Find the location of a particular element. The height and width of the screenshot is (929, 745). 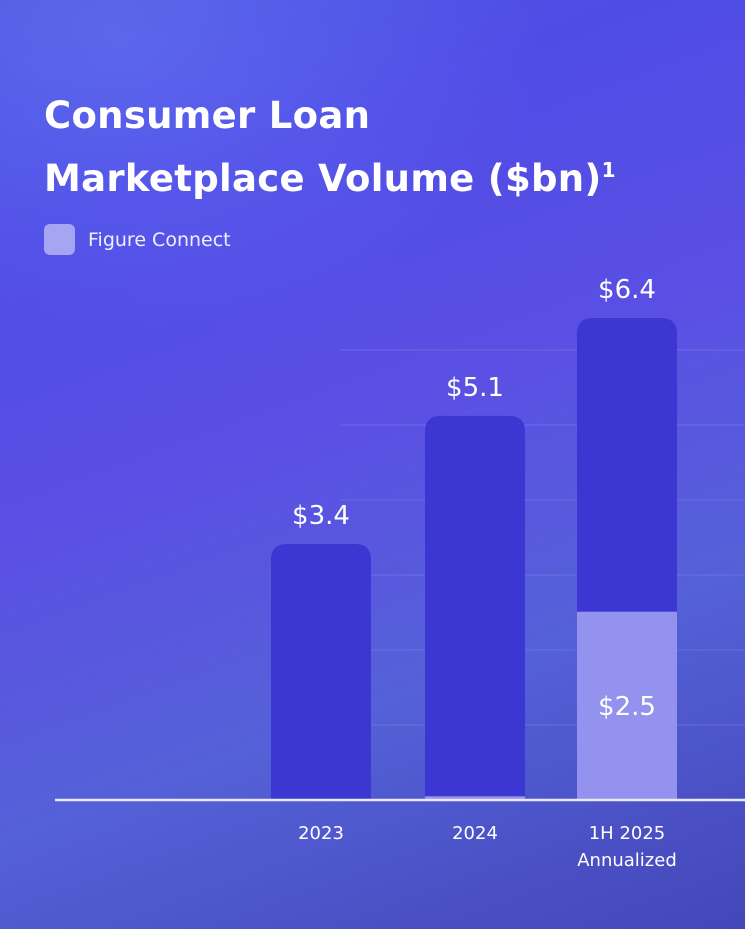

title-line-2: Marketplace Volume ($bn) is located at coordinates (323, 178).